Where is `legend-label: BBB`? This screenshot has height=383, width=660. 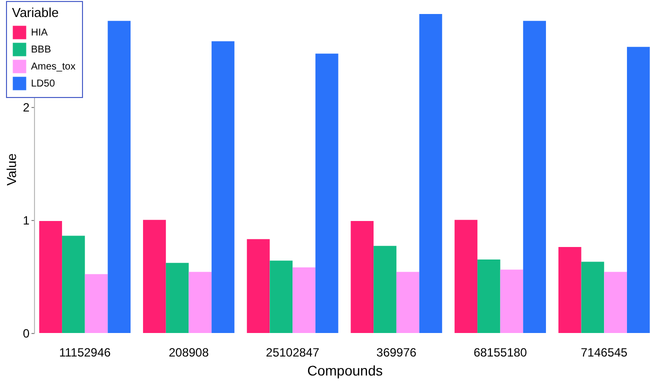 legend-label: BBB is located at coordinates (41, 50).